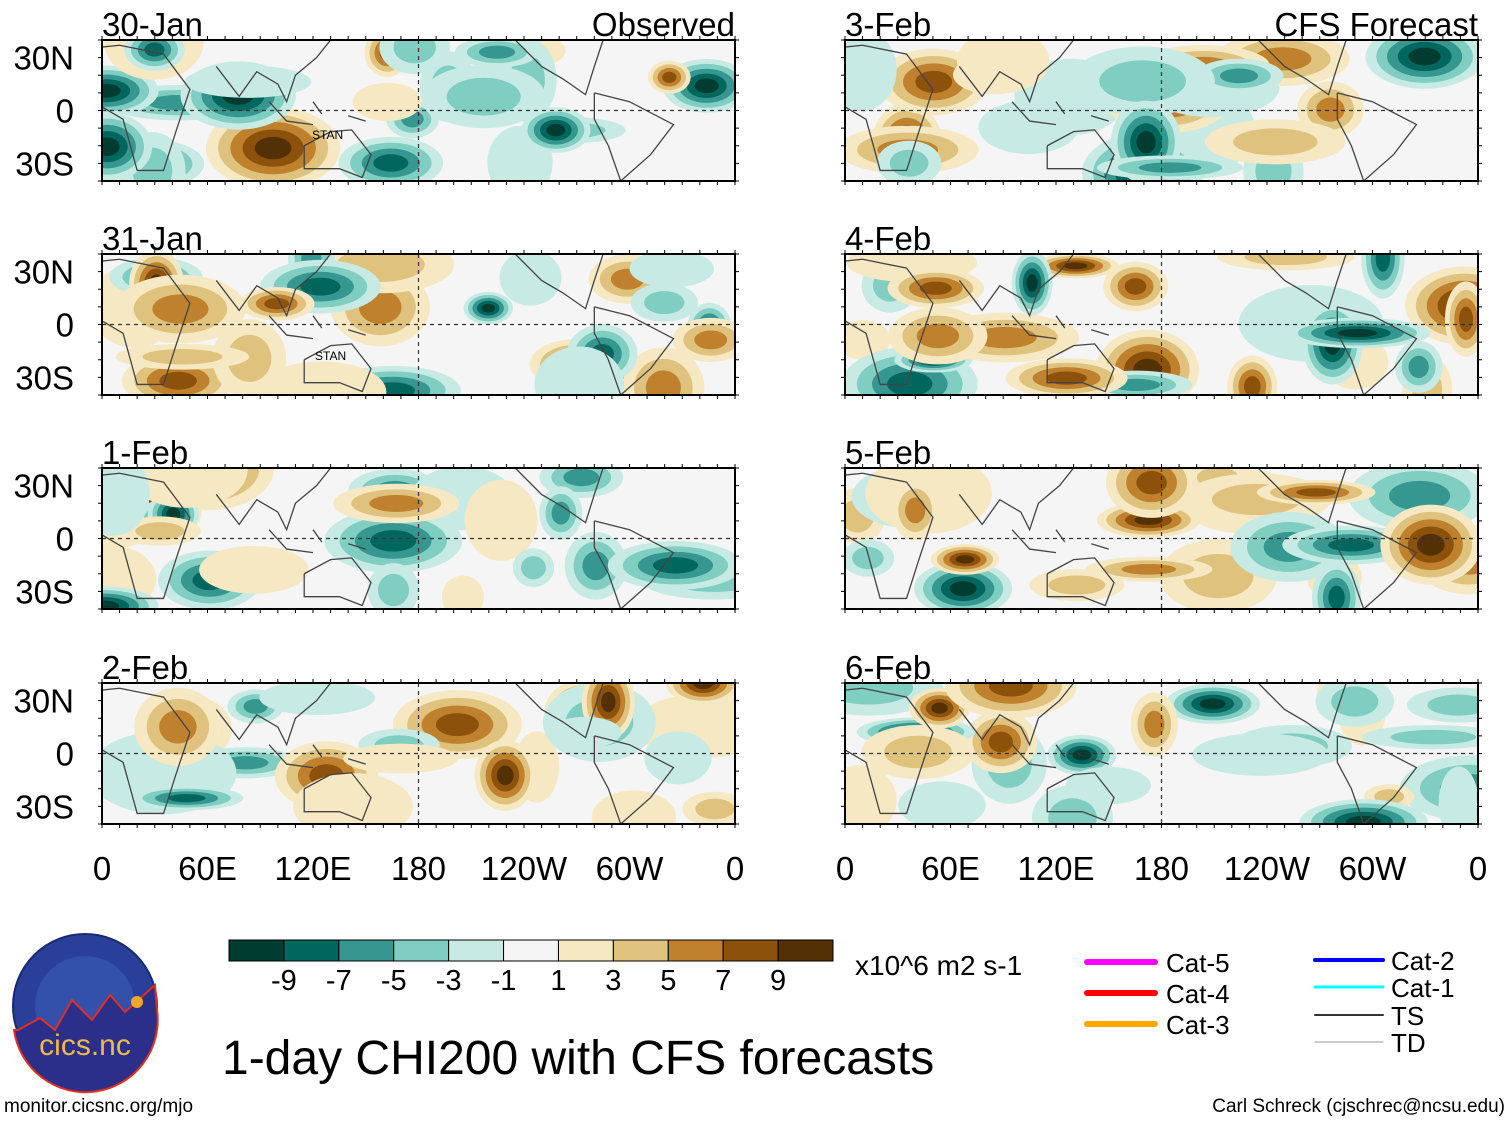  Describe the element at coordinates (339, 981) in the screenshot. I see `colorbar-tick-label: -7` at that location.